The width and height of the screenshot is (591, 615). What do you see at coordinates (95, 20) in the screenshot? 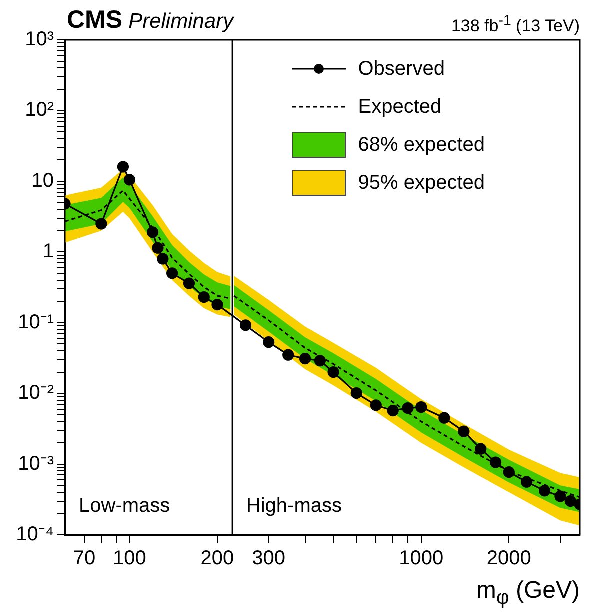
I see `chart-title: CMS` at bounding box center [95, 20].